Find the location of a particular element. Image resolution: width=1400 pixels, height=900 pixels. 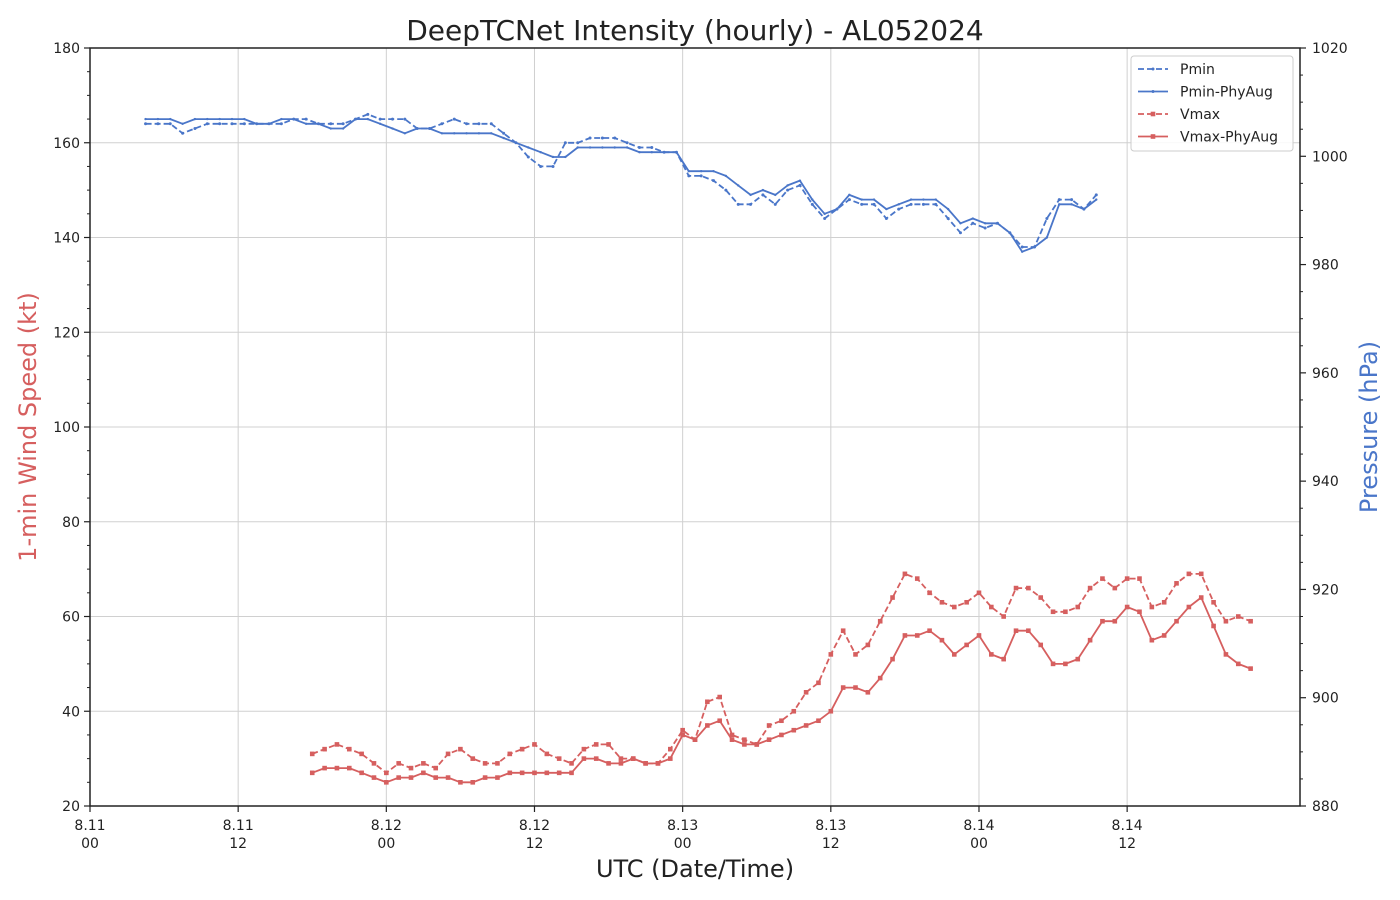

chart-title: DeepTCNet Intensity (hourly) - AL052024 is located at coordinates (695, 30).